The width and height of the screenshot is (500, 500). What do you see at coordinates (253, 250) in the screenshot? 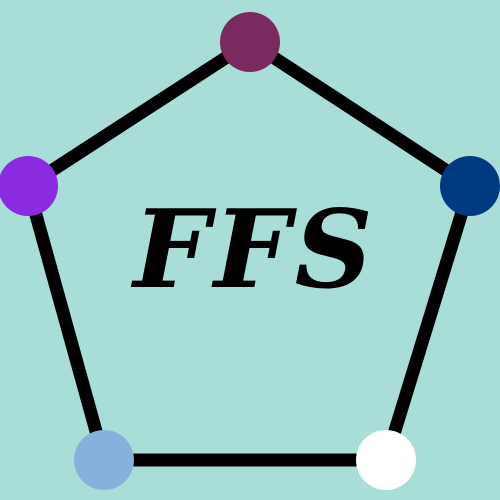
I see `logo-text: FFS` at bounding box center [253, 250].